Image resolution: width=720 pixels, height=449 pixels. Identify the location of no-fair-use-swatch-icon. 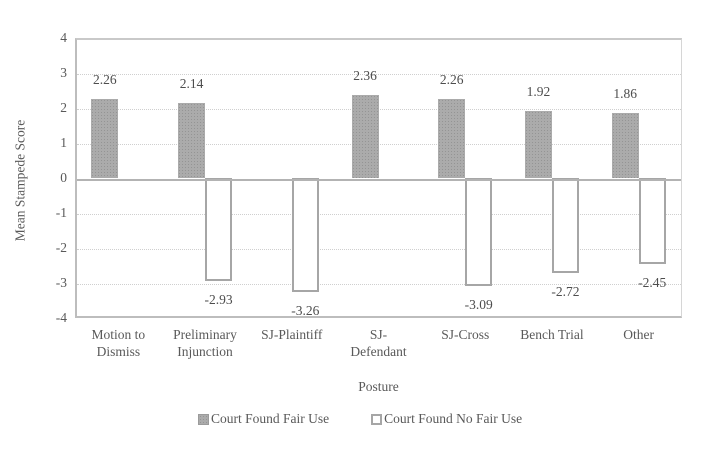
(377, 419).